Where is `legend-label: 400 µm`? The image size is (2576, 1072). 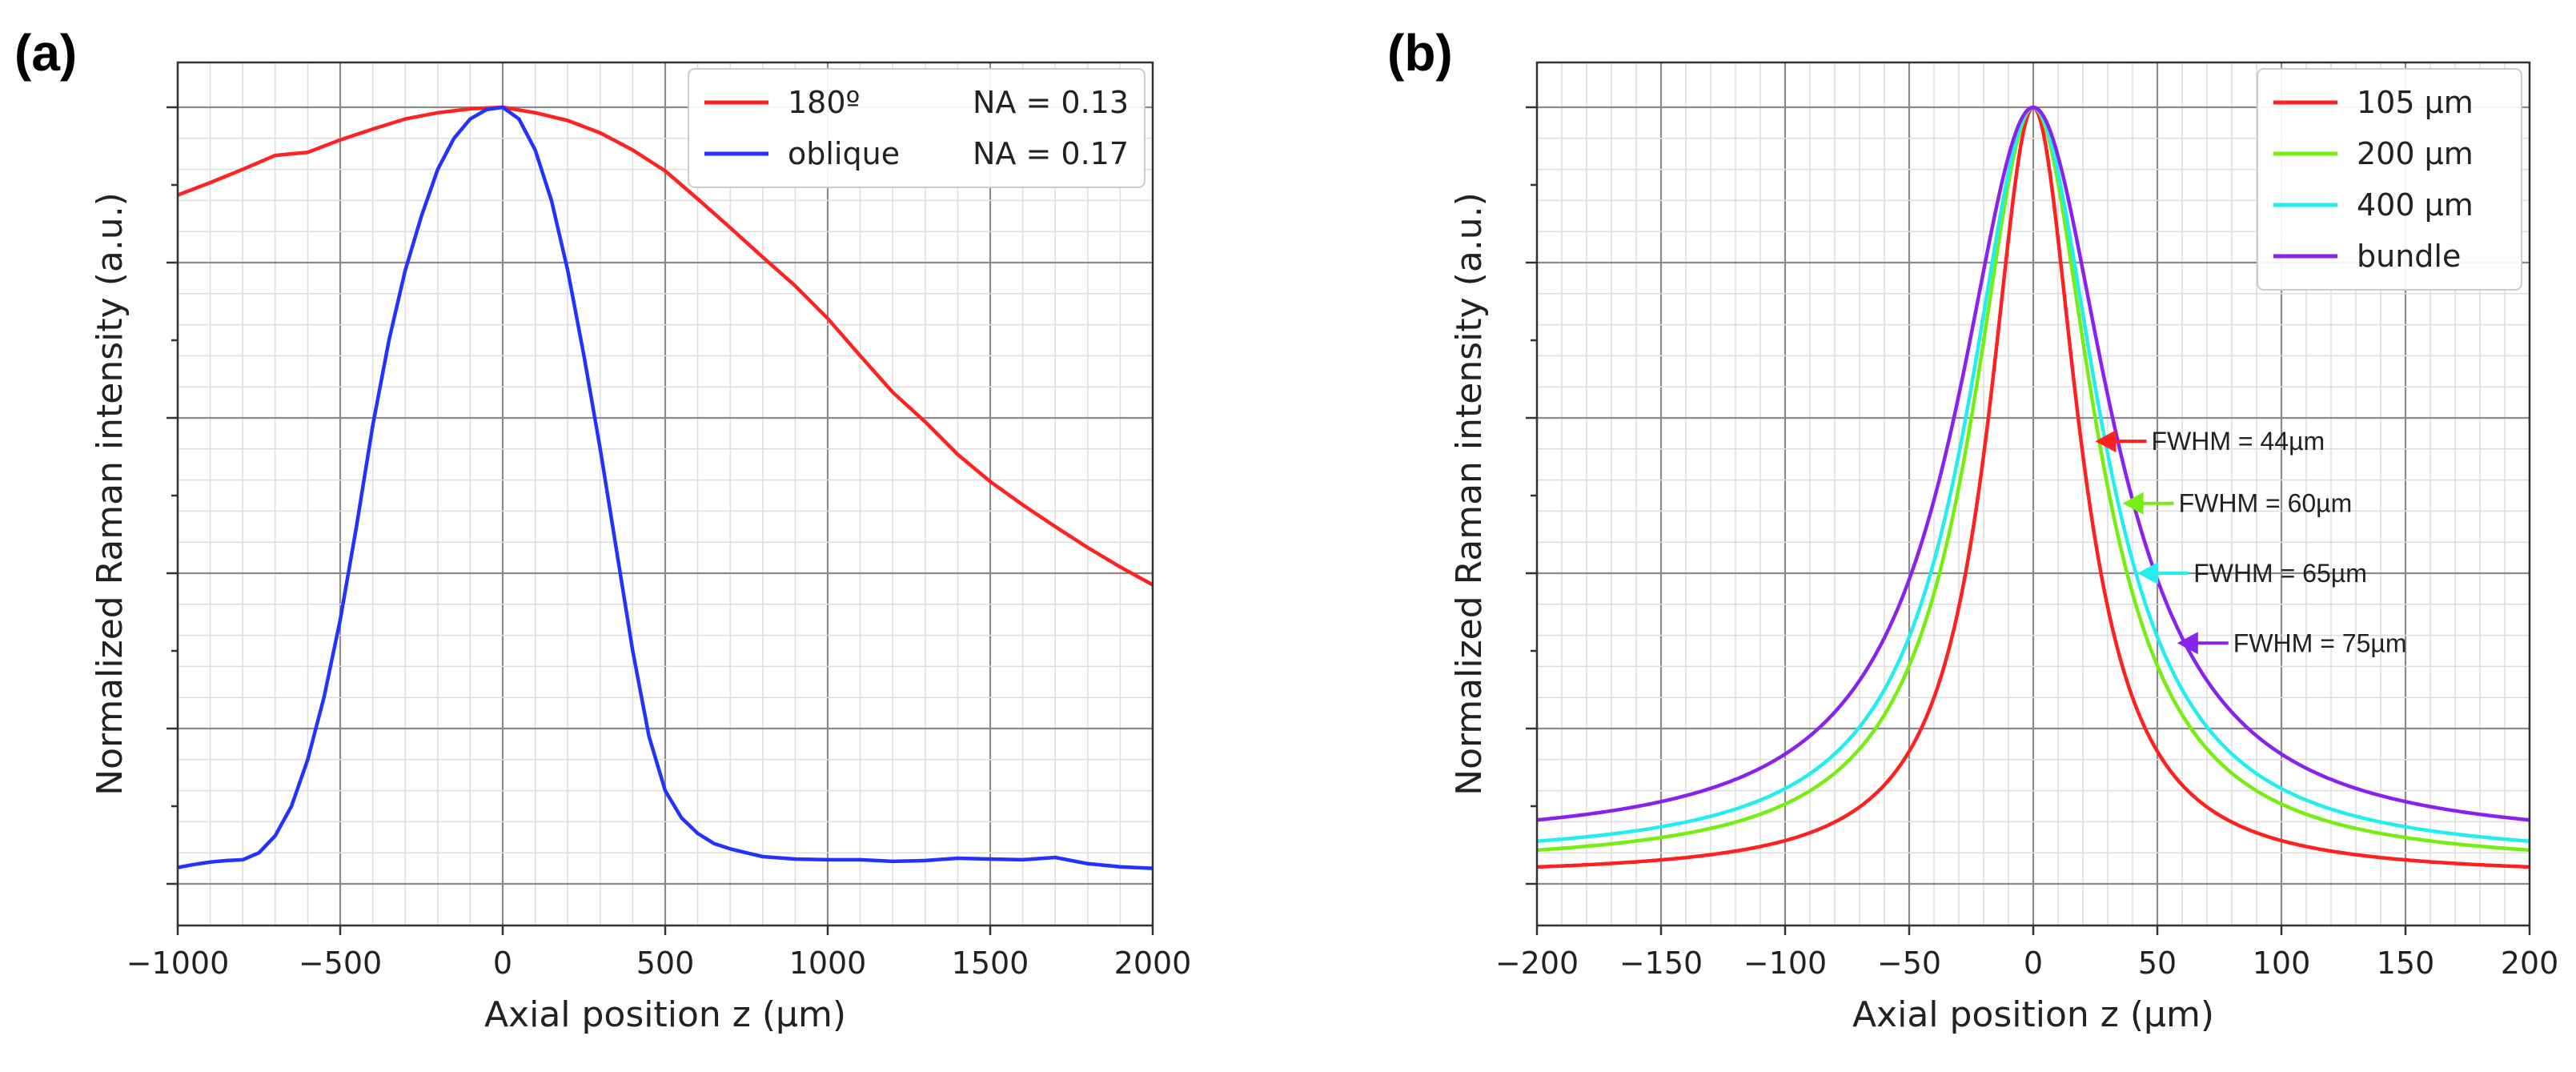 legend-label: 400 µm is located at coordinates (2415, 205).